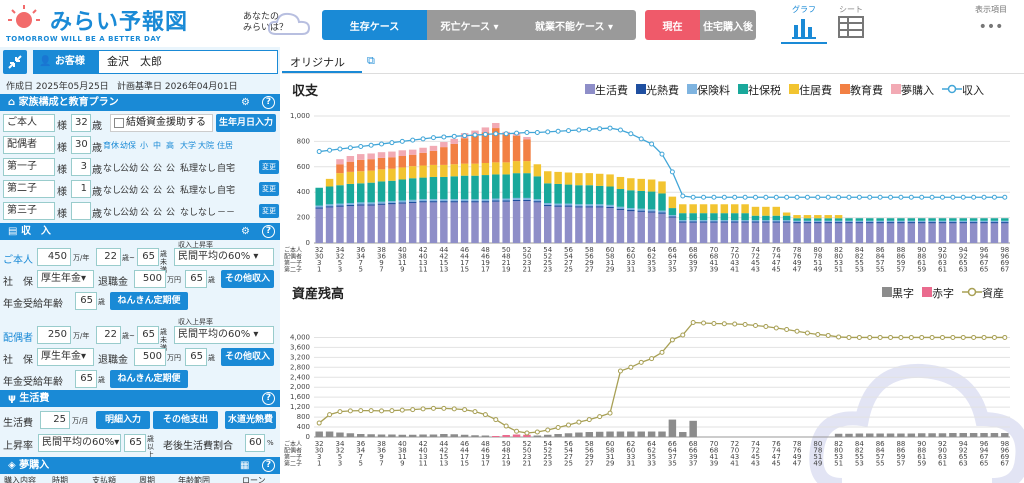  I want to click on child-label-field: 第二子, so click(29, 189).